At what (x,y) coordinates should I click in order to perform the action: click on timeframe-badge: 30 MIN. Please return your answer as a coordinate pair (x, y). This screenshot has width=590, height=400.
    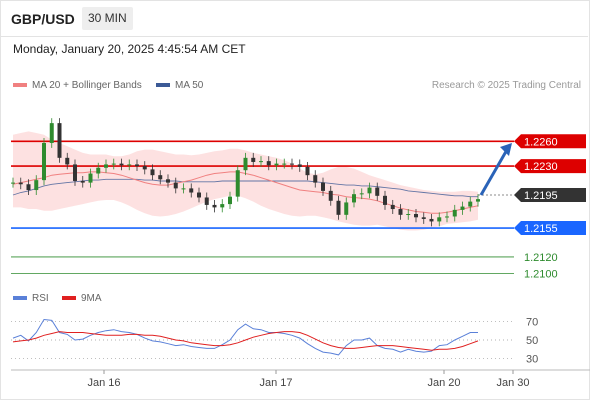
    Looking at the image, I should click on (107, 18).